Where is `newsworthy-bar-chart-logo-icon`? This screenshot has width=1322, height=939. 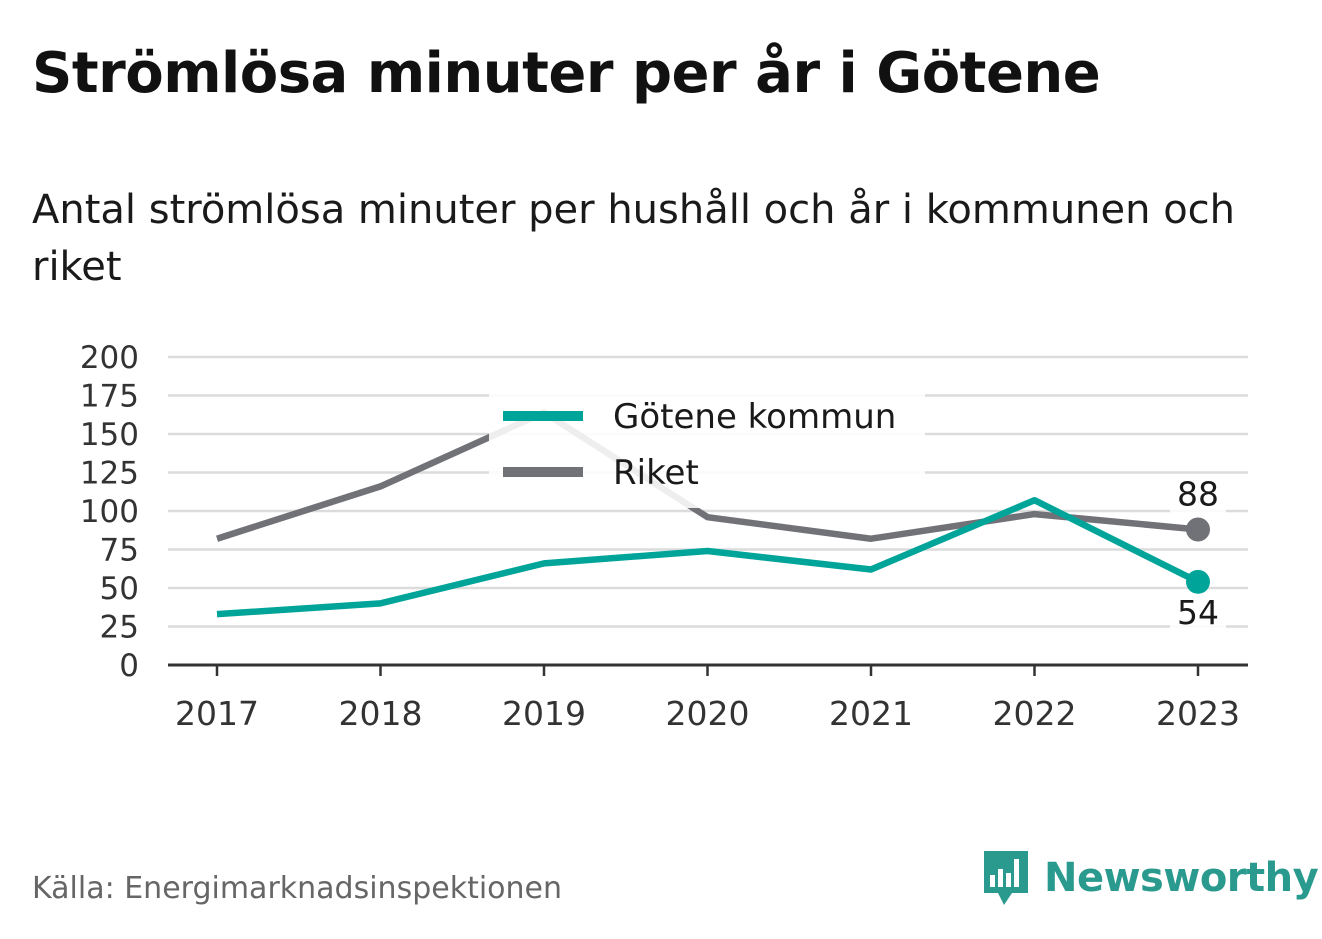
newsworthy-bar-chart-logo-icon is located at coordinates (1006, 878).